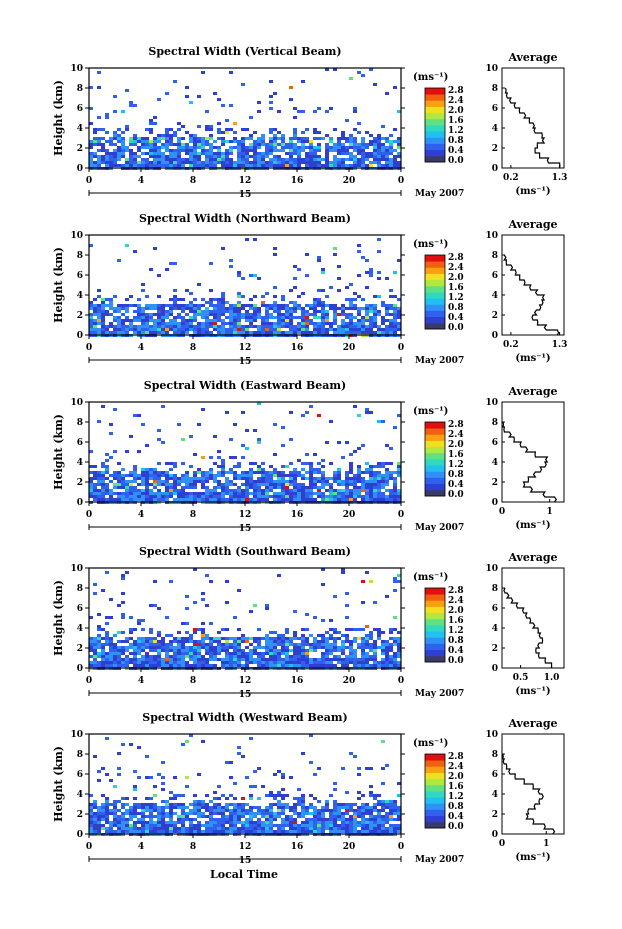 The height and width of the screenshot is (929, 622). Describe the element at coordinates (439, 361) in the screenshot. I see `date-label: May 2007` at that location.